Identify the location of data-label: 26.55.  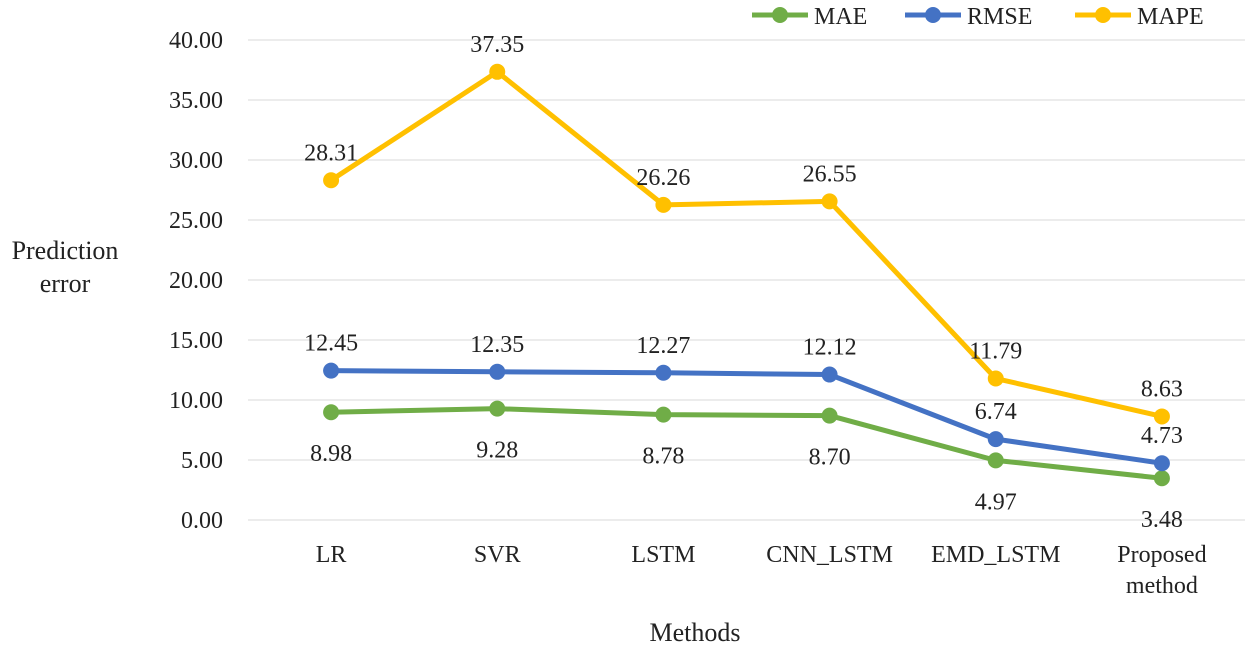
(830, 174).